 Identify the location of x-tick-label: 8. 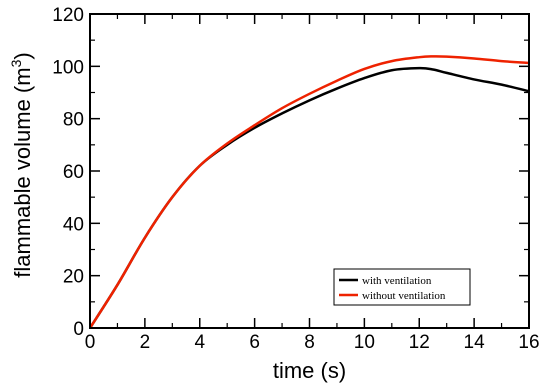
(309, 342).